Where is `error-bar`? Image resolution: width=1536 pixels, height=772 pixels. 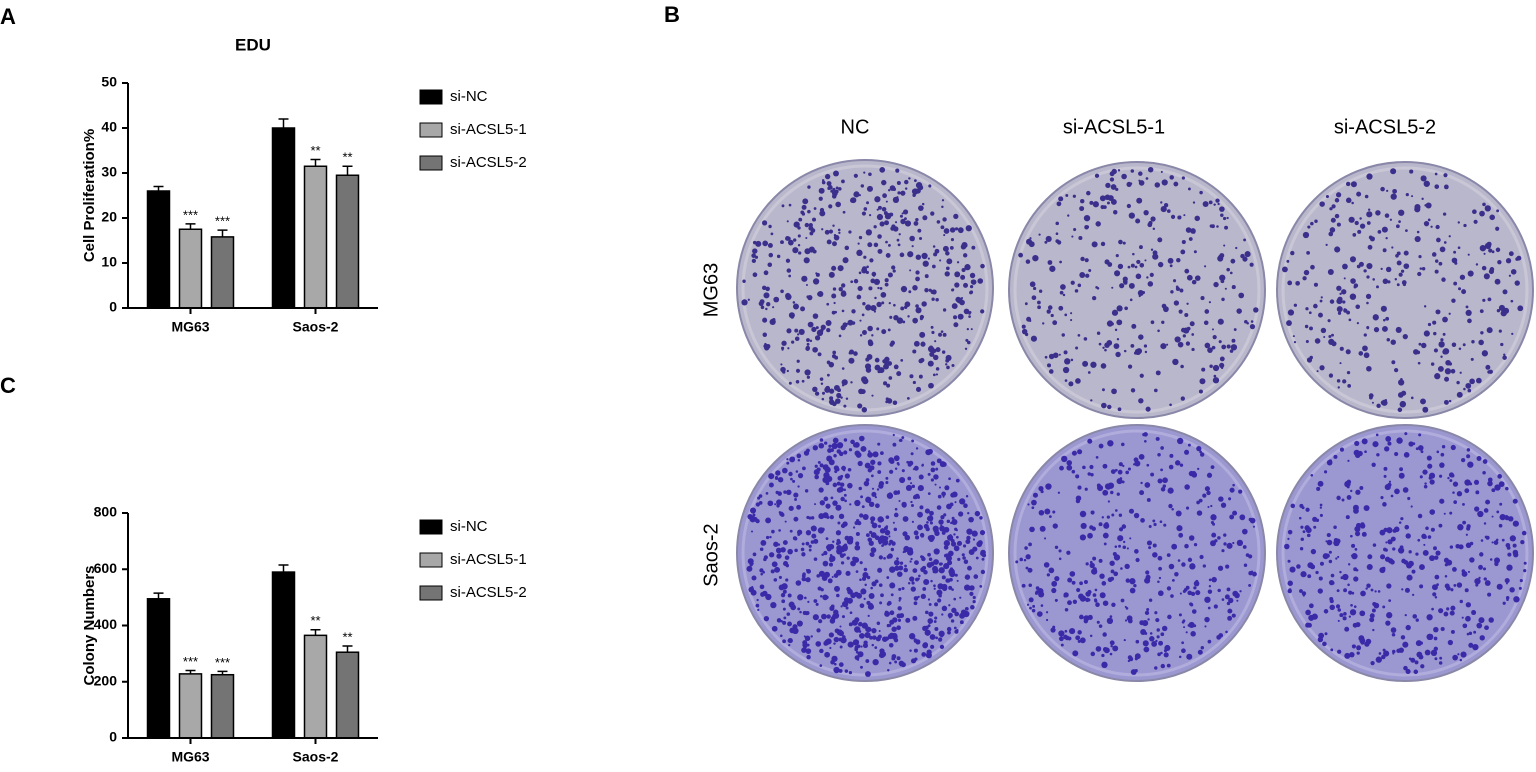 error-bar is located at coordinates (283, 568).